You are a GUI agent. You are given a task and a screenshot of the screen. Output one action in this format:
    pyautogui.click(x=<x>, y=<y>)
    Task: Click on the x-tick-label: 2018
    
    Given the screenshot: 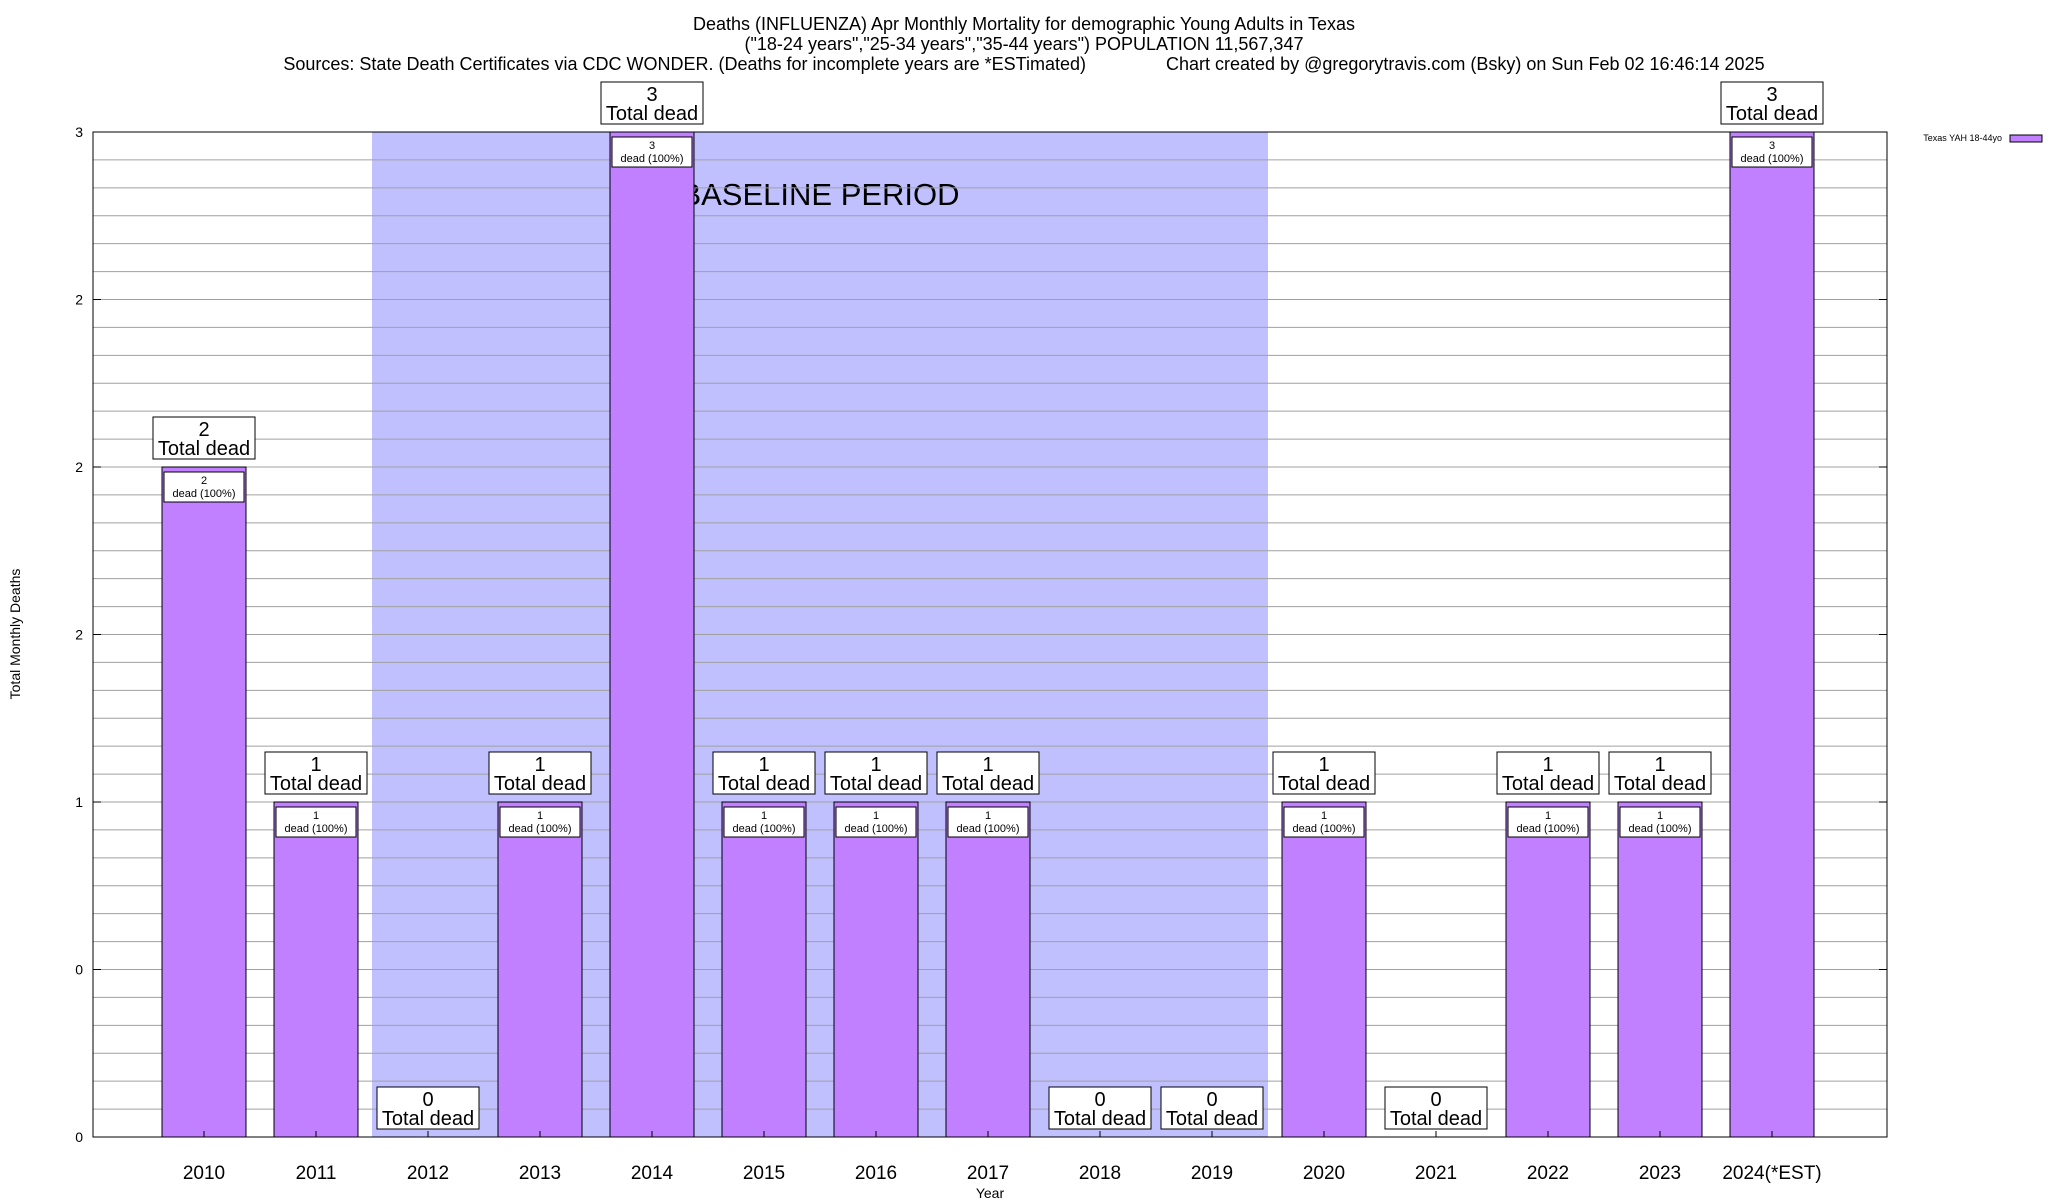 What is the action you would take?
    pyautogui.click(x=1100, y=1173)
    